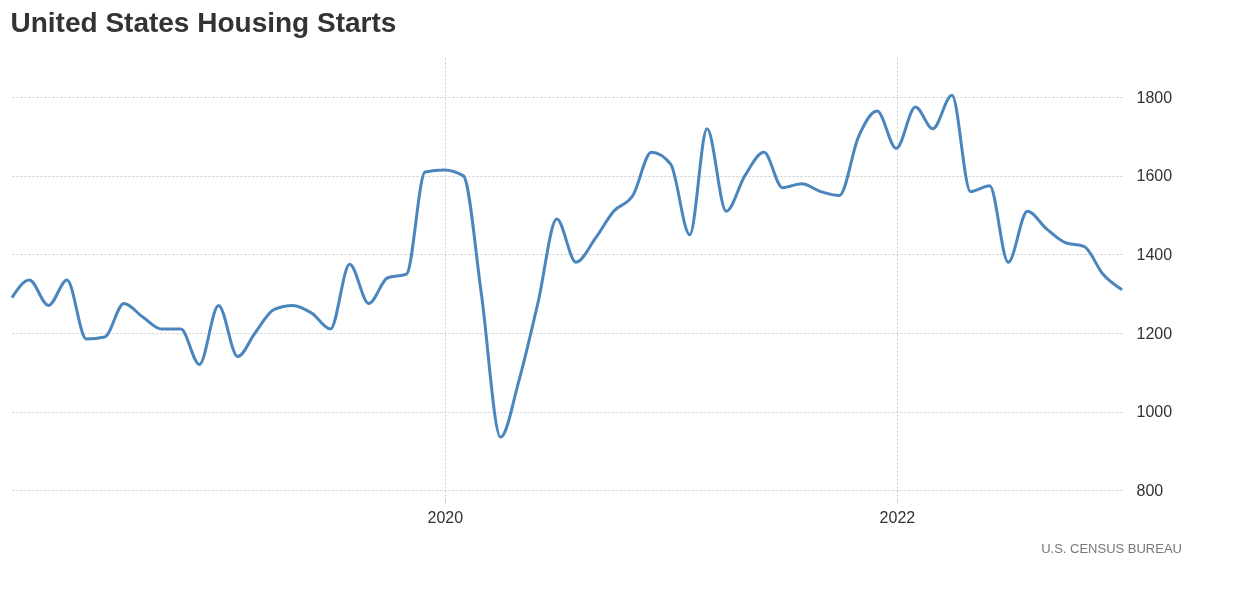  I want to click on y-tick-label: 800, so click(1150, 490).